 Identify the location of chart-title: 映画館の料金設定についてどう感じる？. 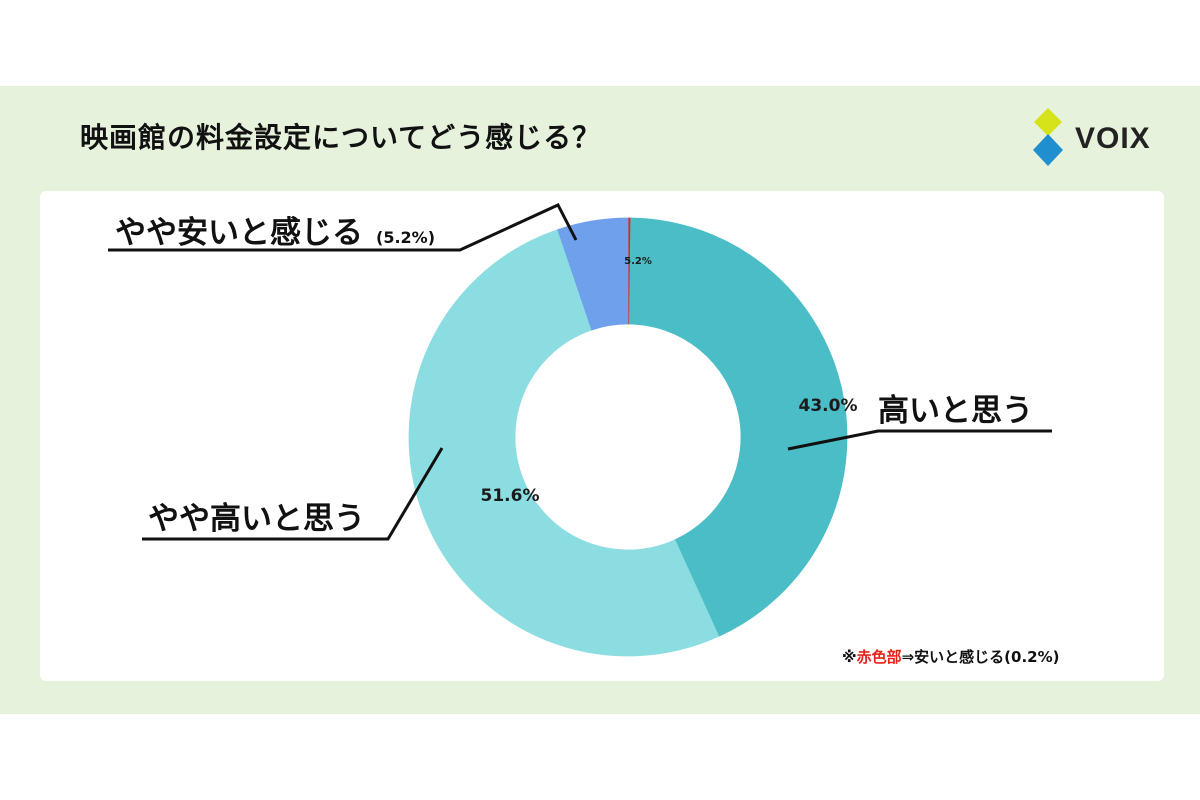
(341, 137).